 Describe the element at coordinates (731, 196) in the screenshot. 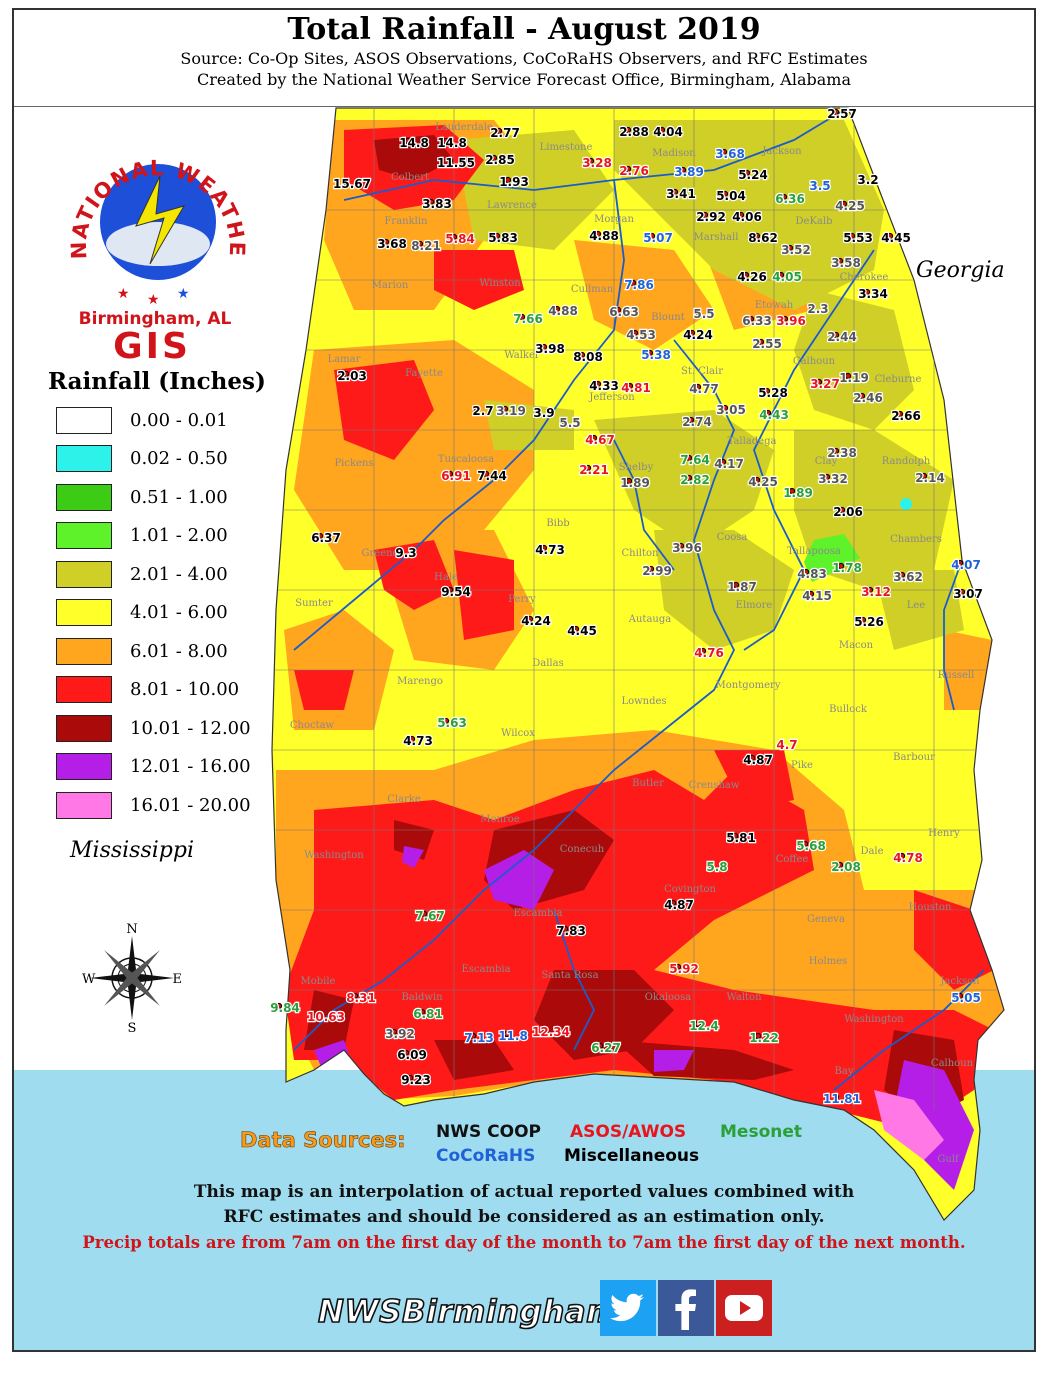

I see `station-marker: 5.04` at that location.